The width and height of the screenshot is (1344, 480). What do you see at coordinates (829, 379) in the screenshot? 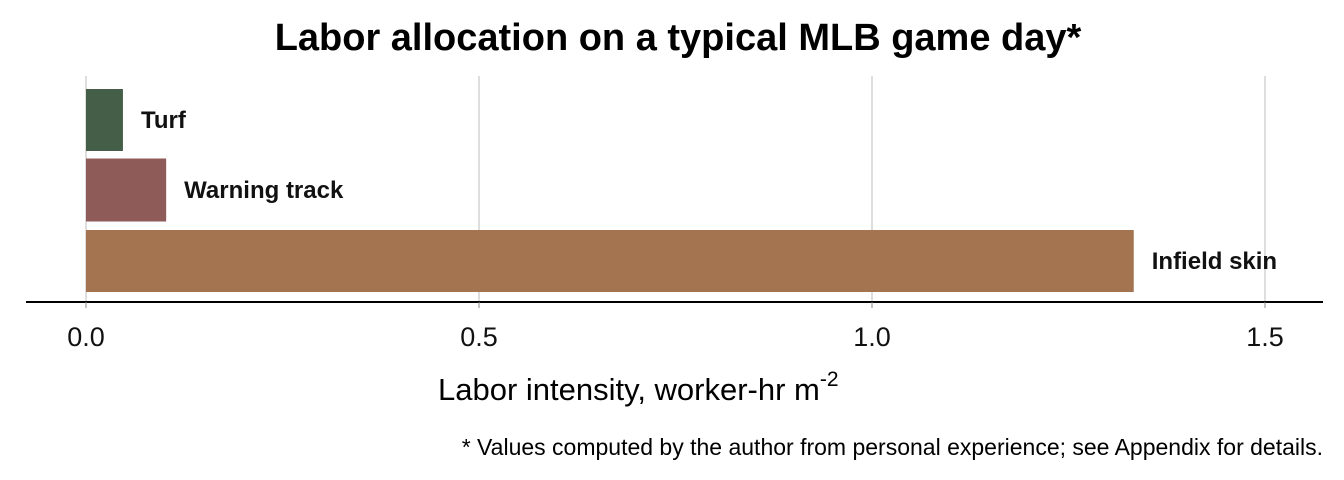
I see `x-axis-title-superscript: -2` at bounding box center [829, 379].